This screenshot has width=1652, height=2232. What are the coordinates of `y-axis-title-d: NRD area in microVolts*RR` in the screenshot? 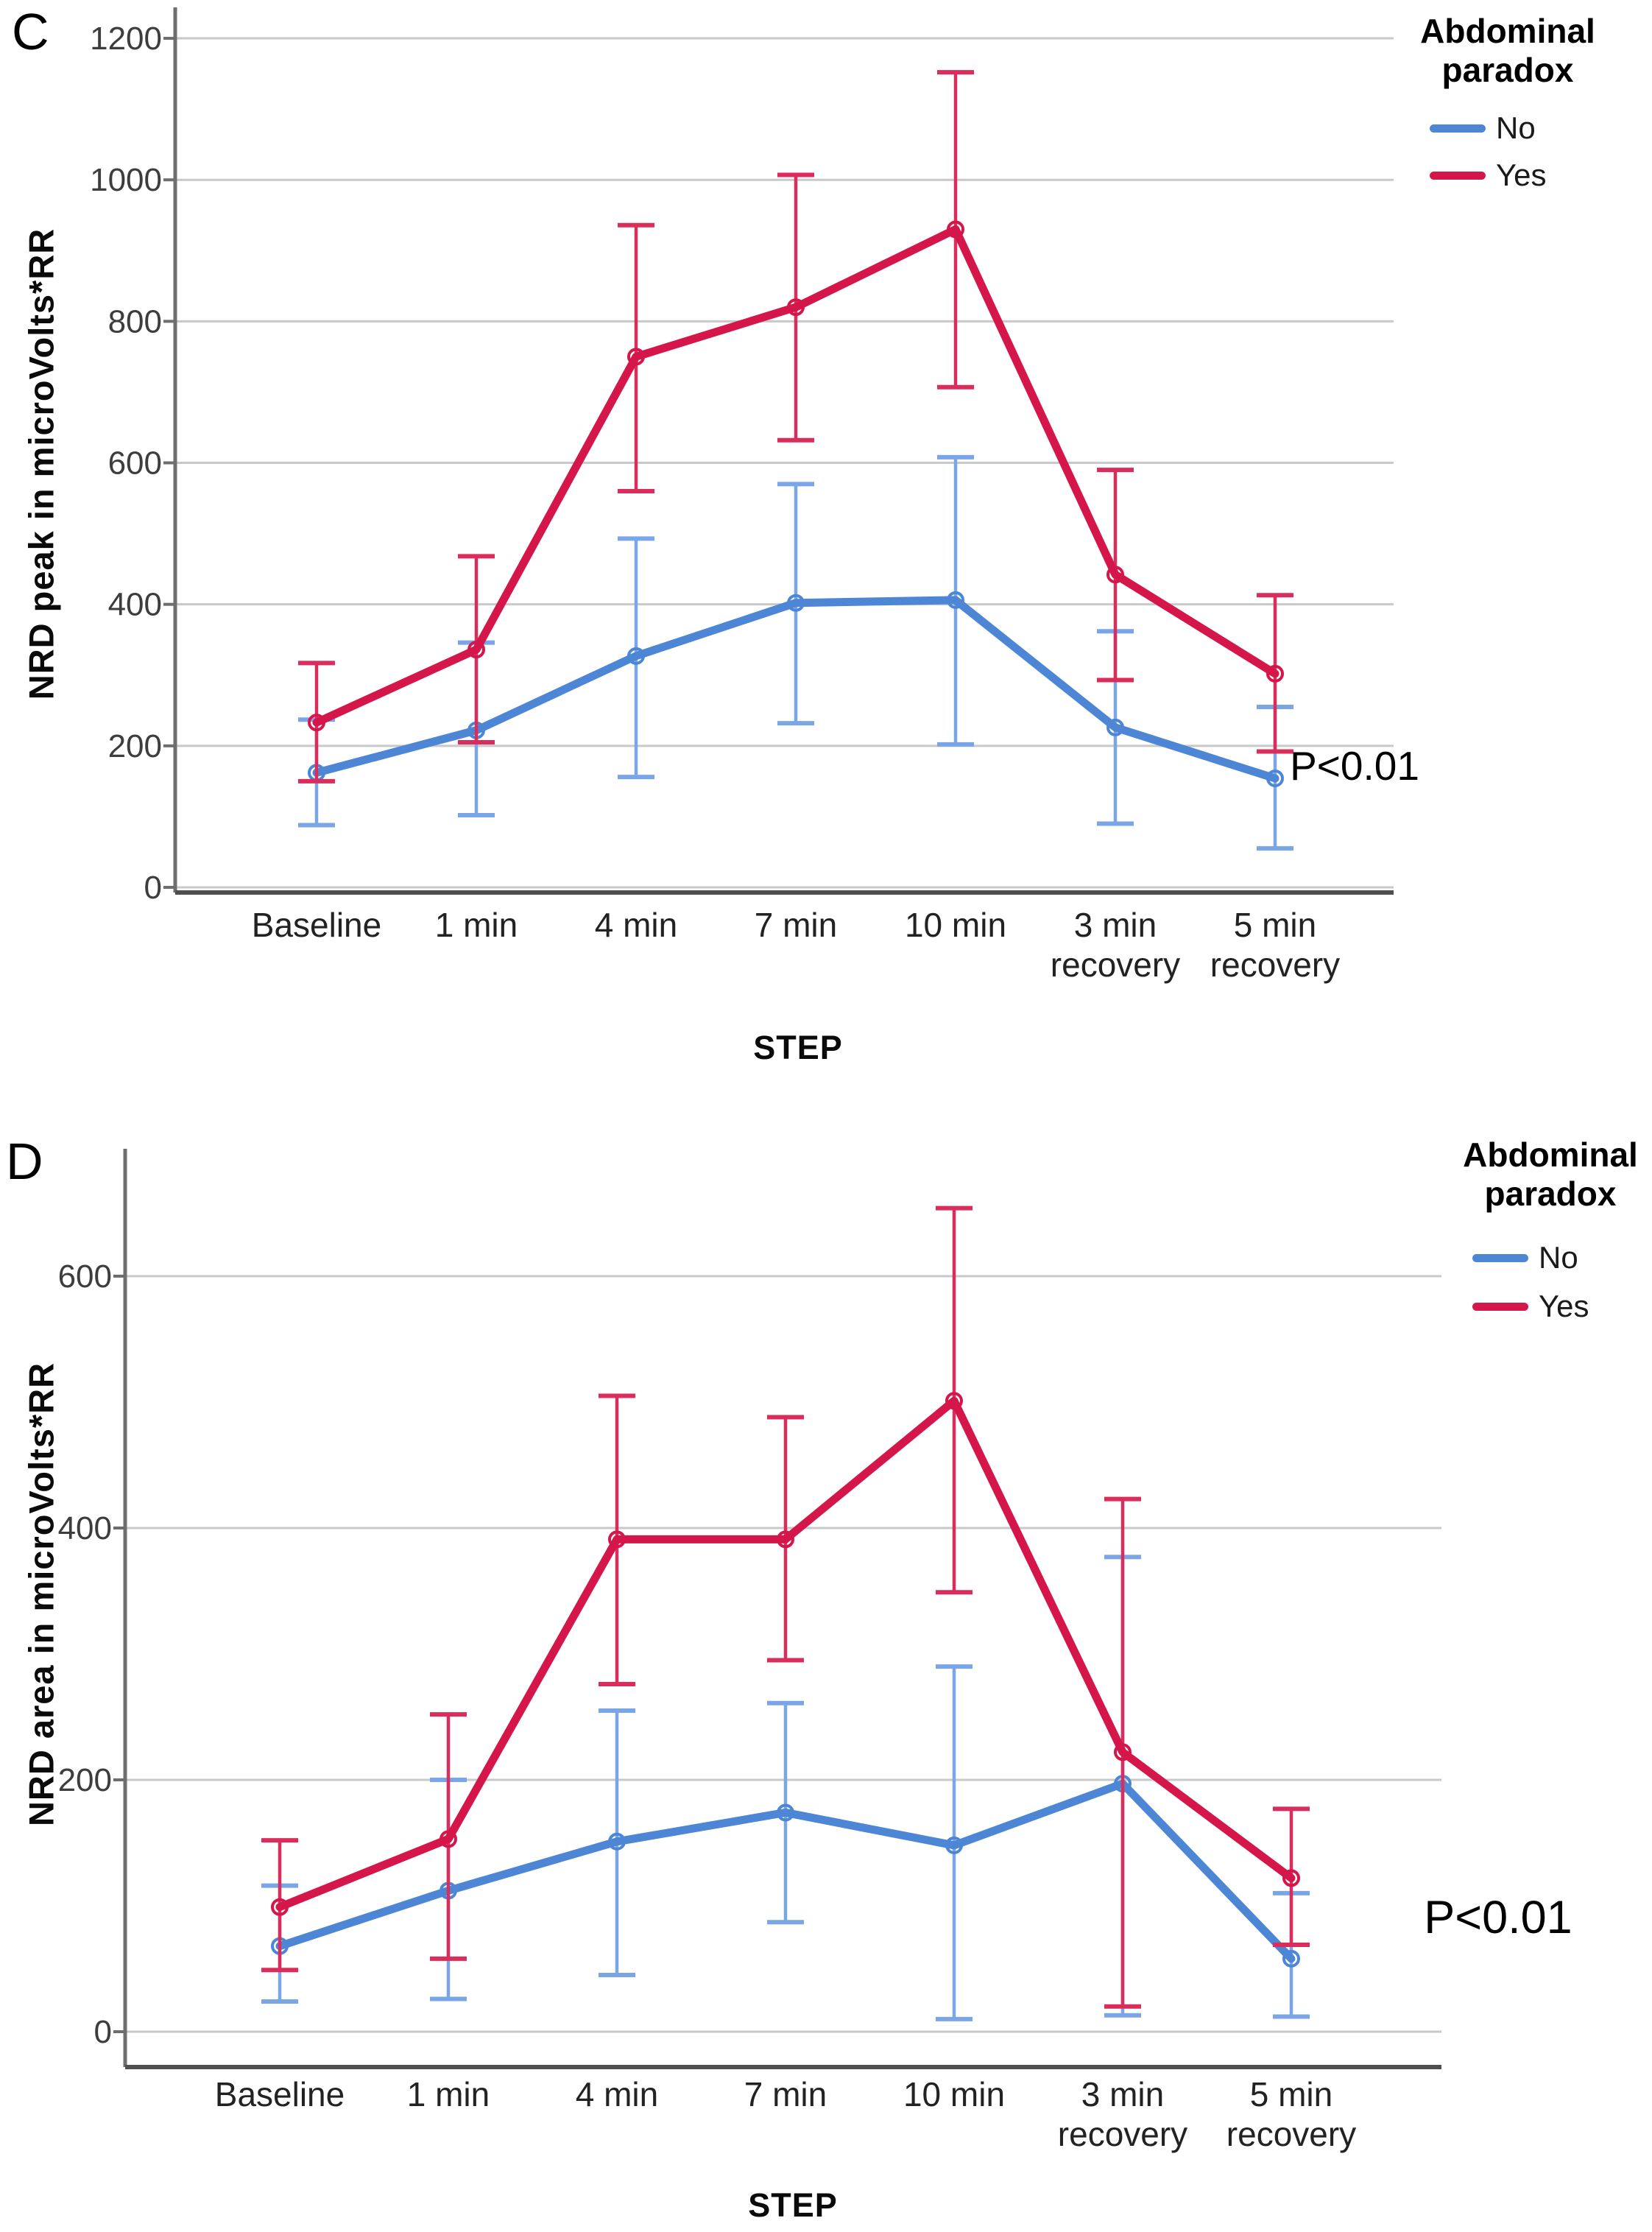 It's located at (41, 1594).